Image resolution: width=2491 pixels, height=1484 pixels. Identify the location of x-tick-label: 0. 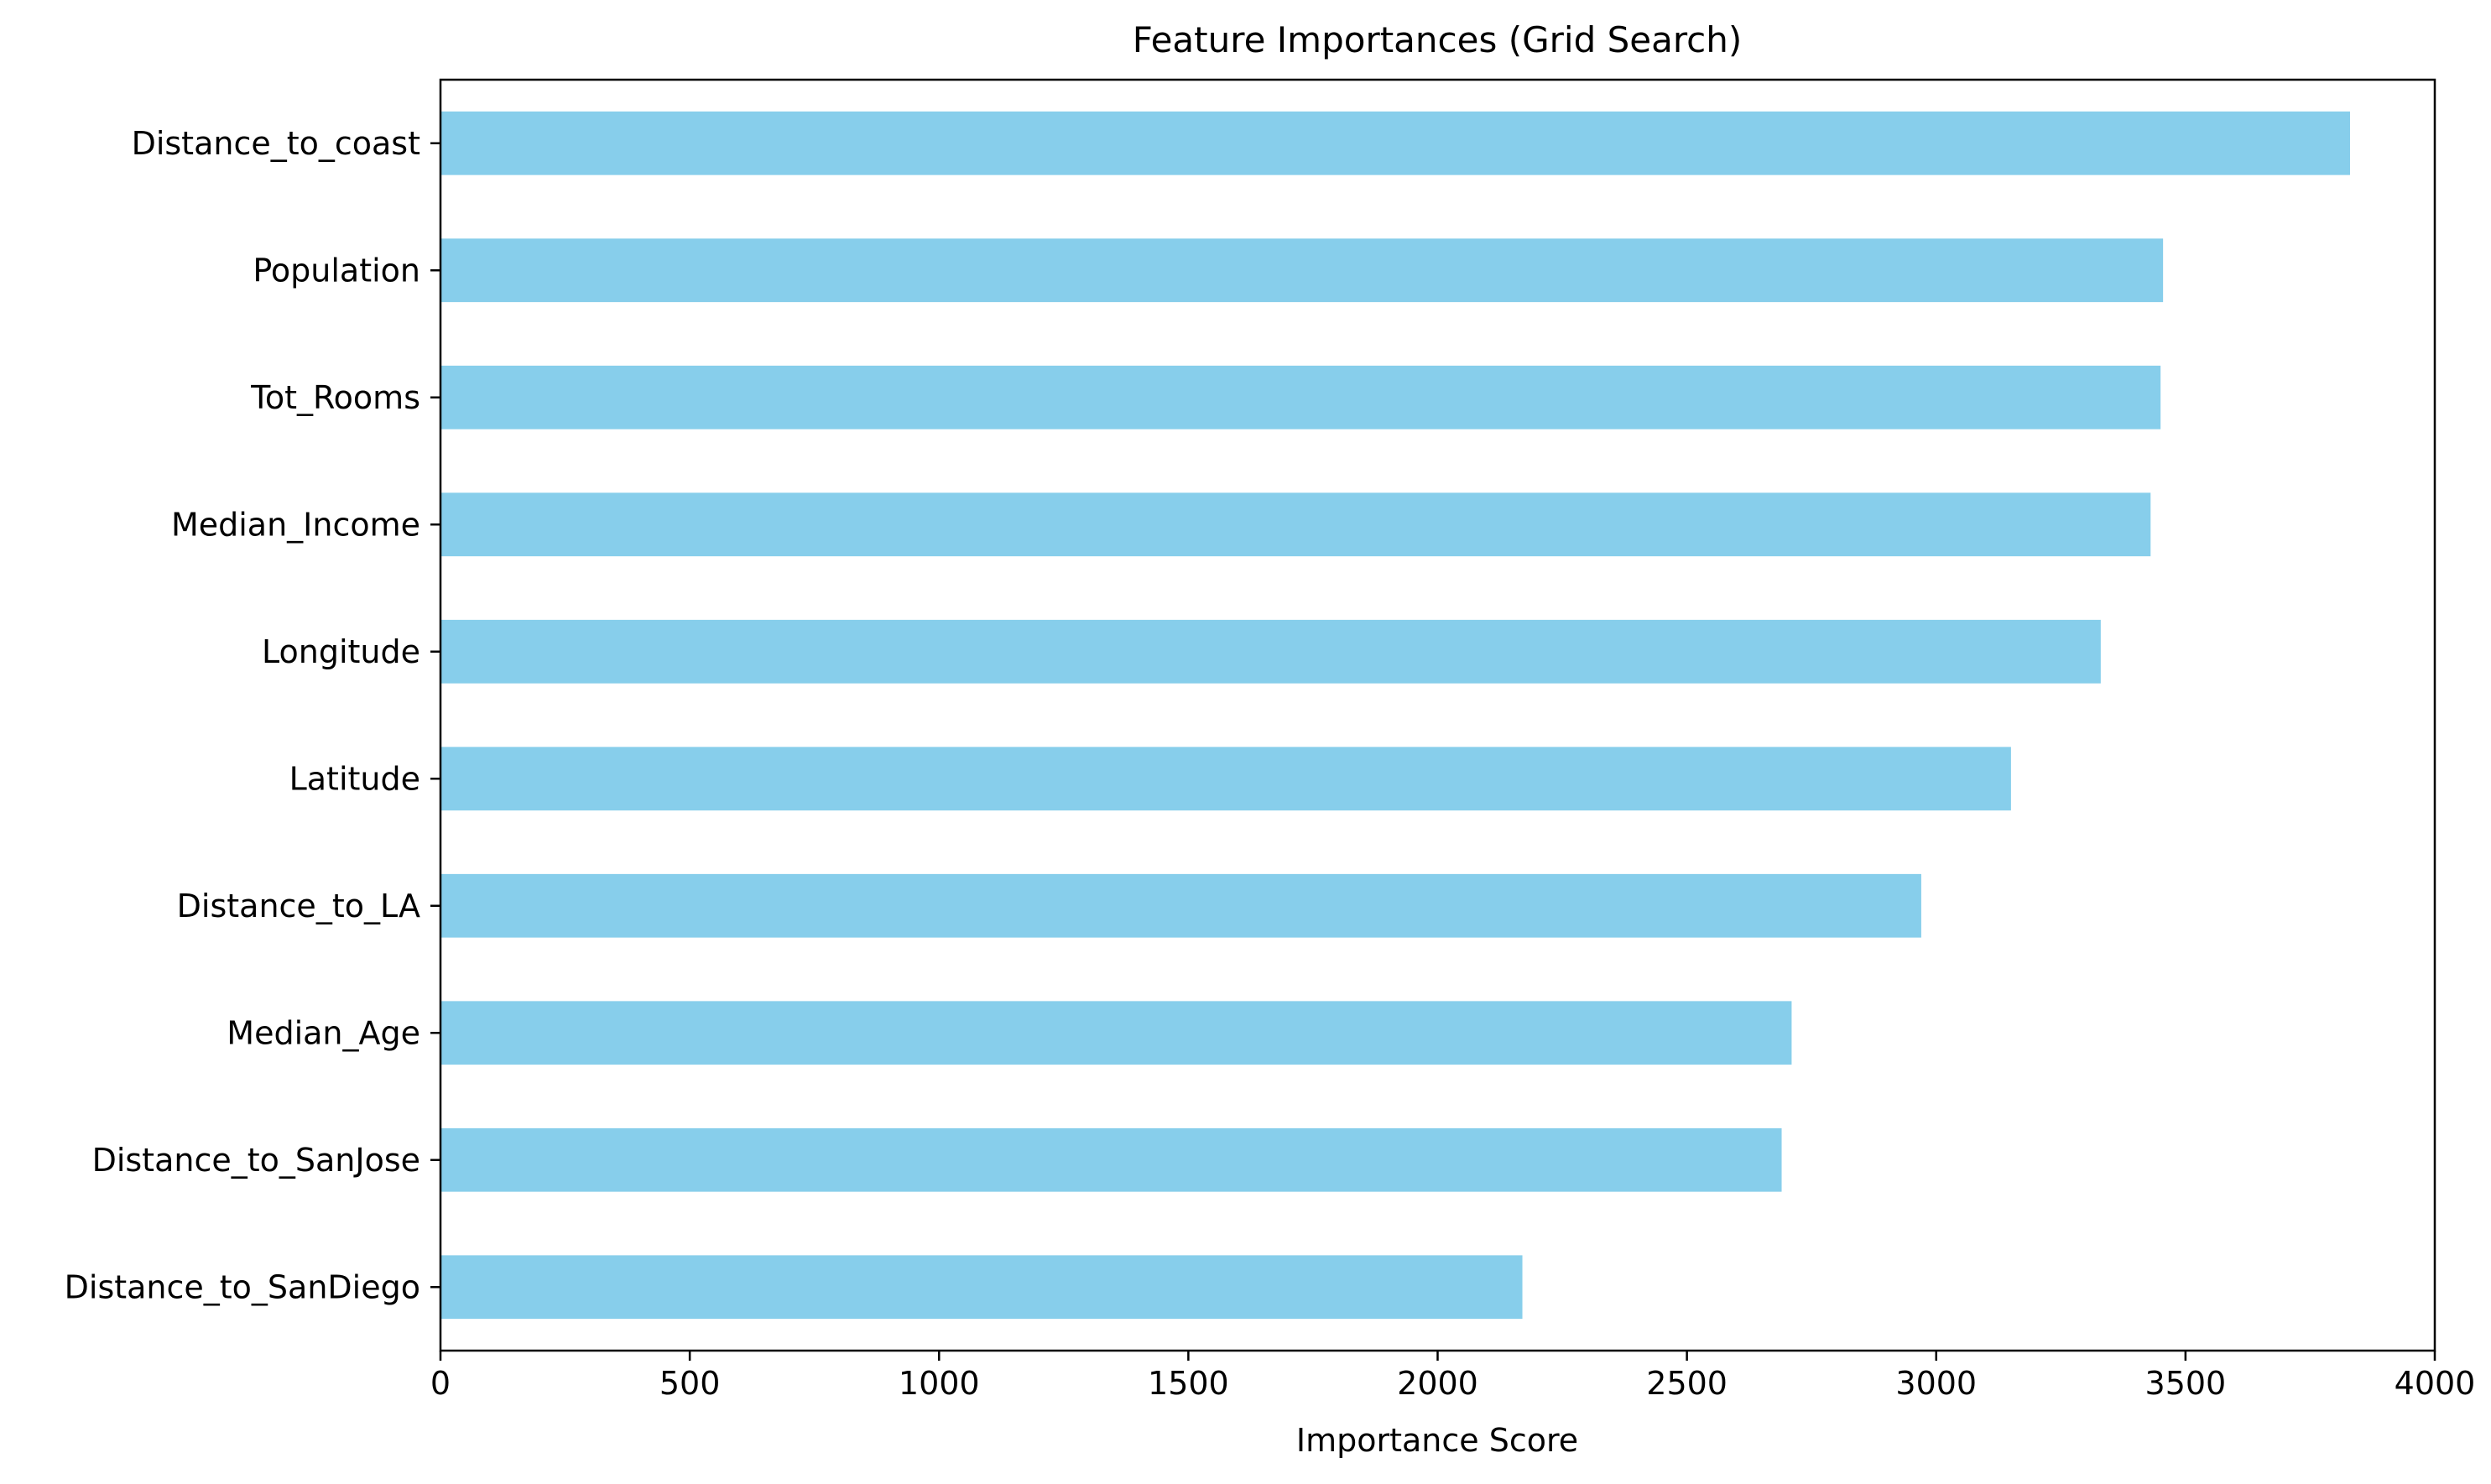
(440, 1383).